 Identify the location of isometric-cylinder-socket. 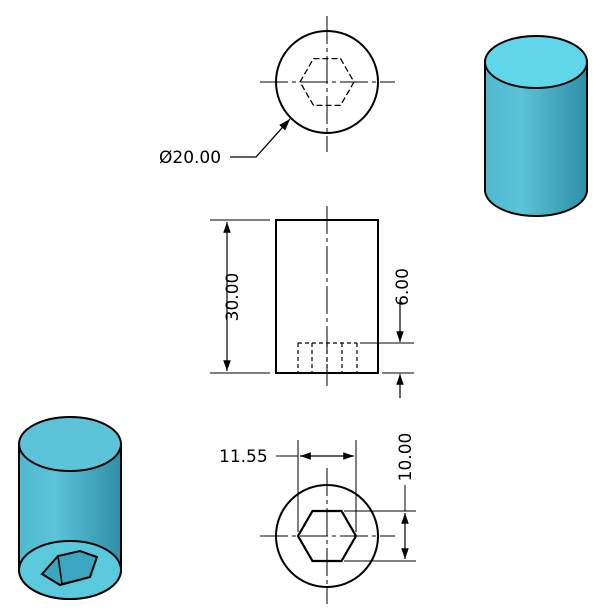
(70, 508).